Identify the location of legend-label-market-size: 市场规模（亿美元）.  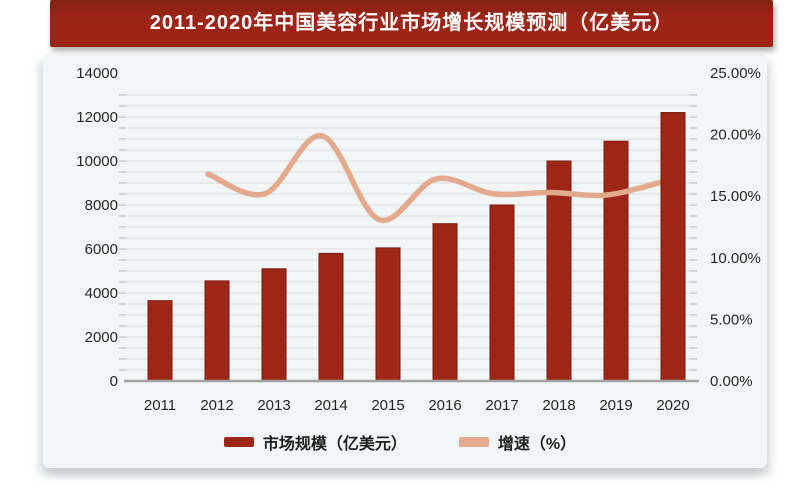
(334, 444).